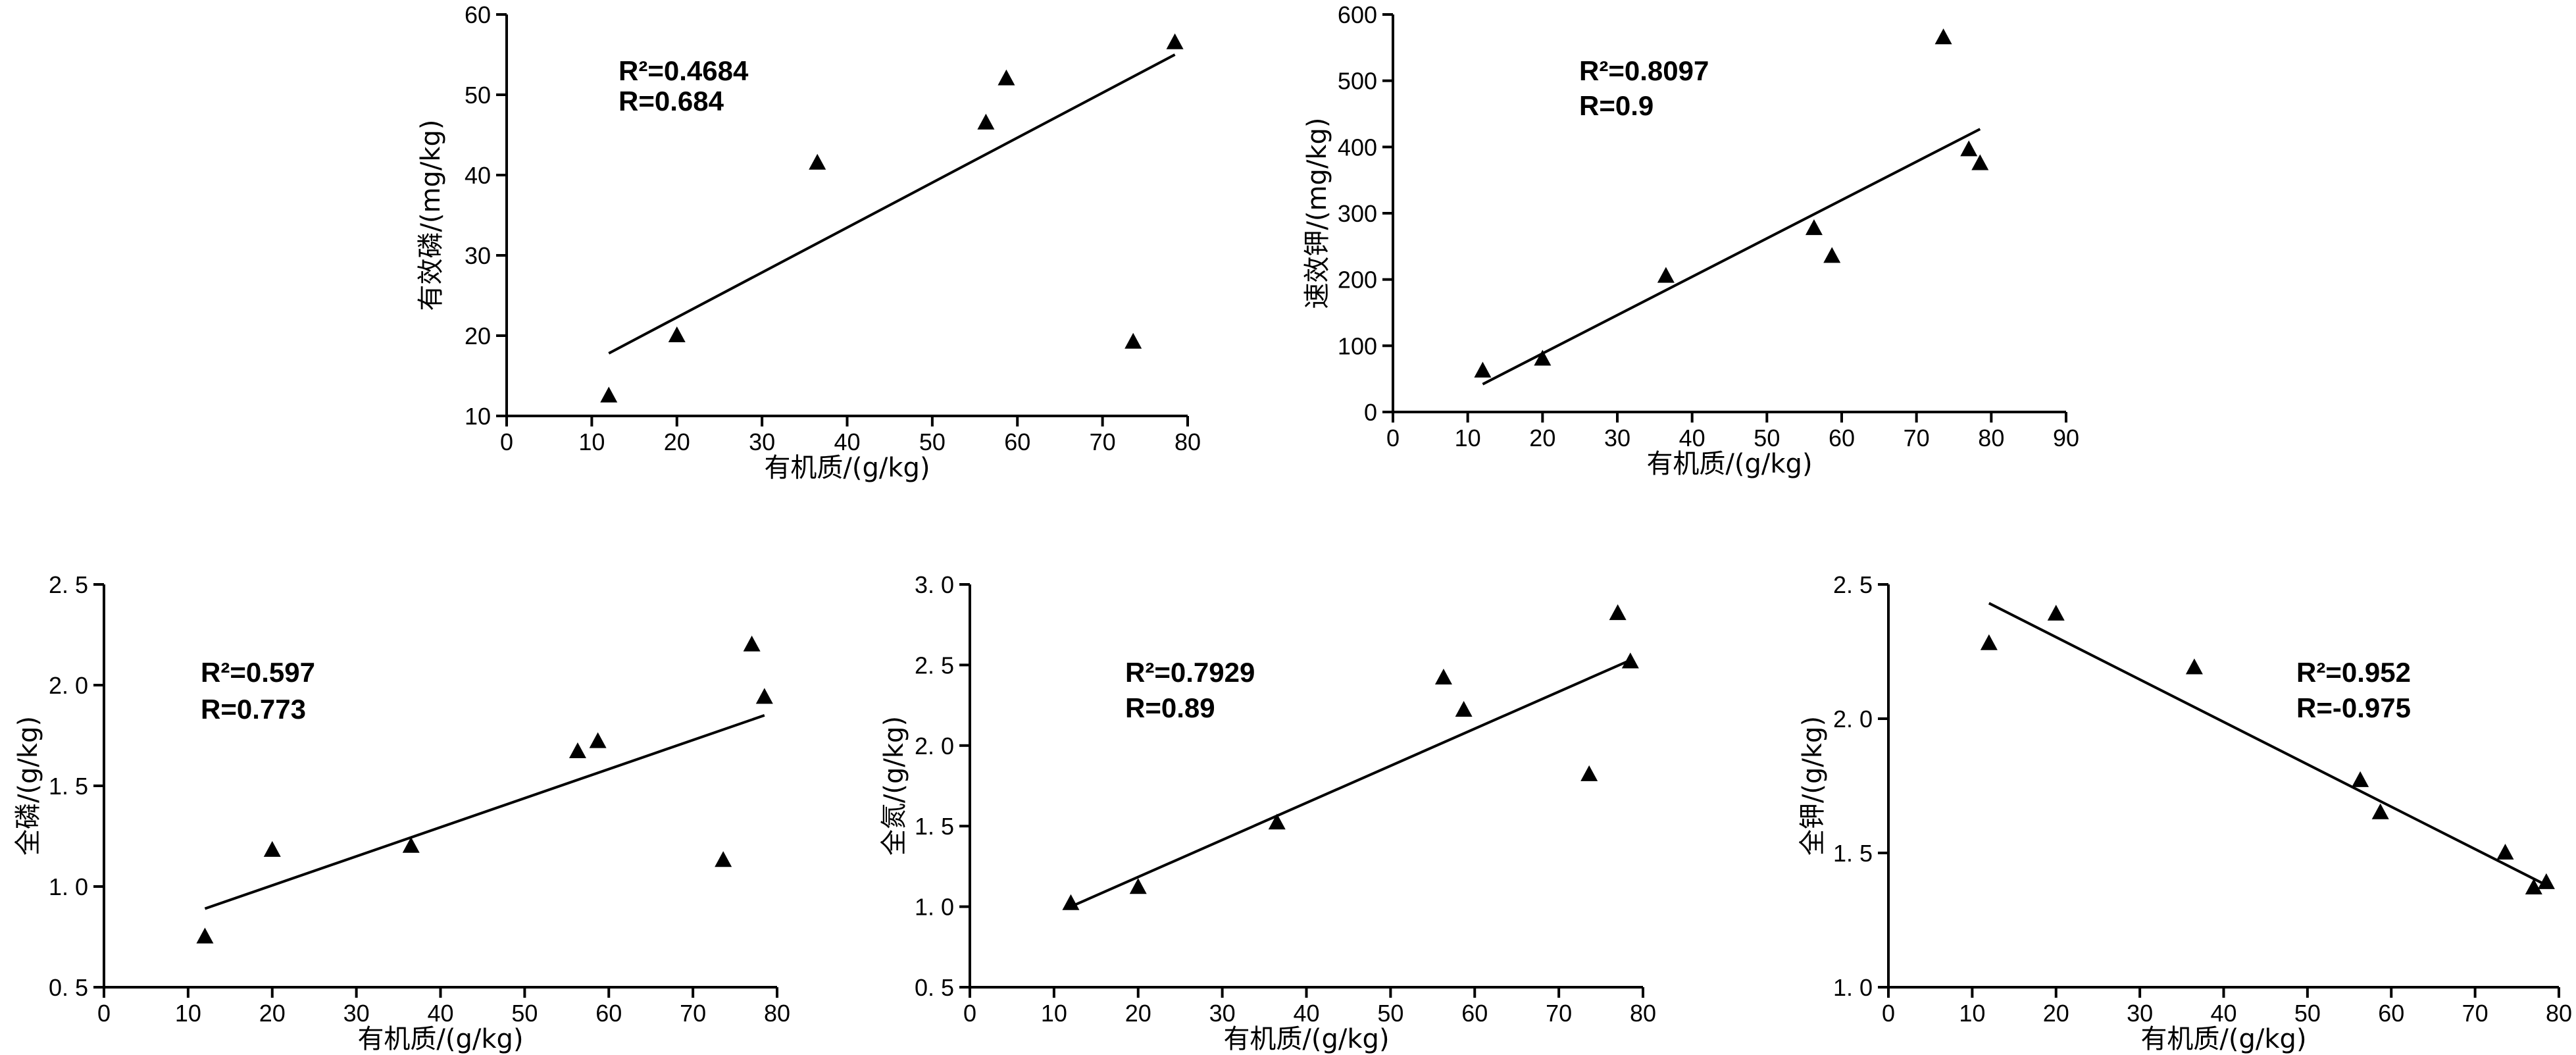 The image size is (2576, 1055). I want to click on y-tick-label: 200, so click(1357, 280).